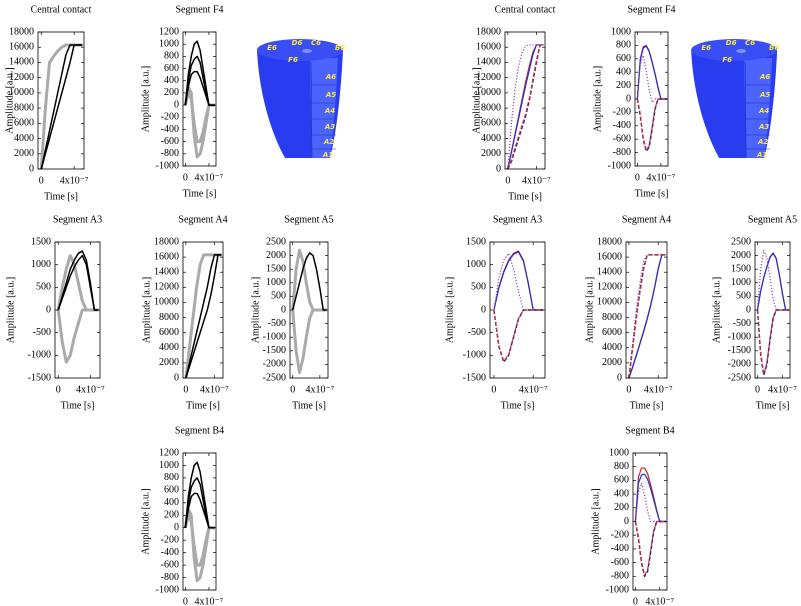  What do you see at coordinates (171, 490) in the screenshot?
I see `y-tick-label: 600` at bounding box center [171, 490].